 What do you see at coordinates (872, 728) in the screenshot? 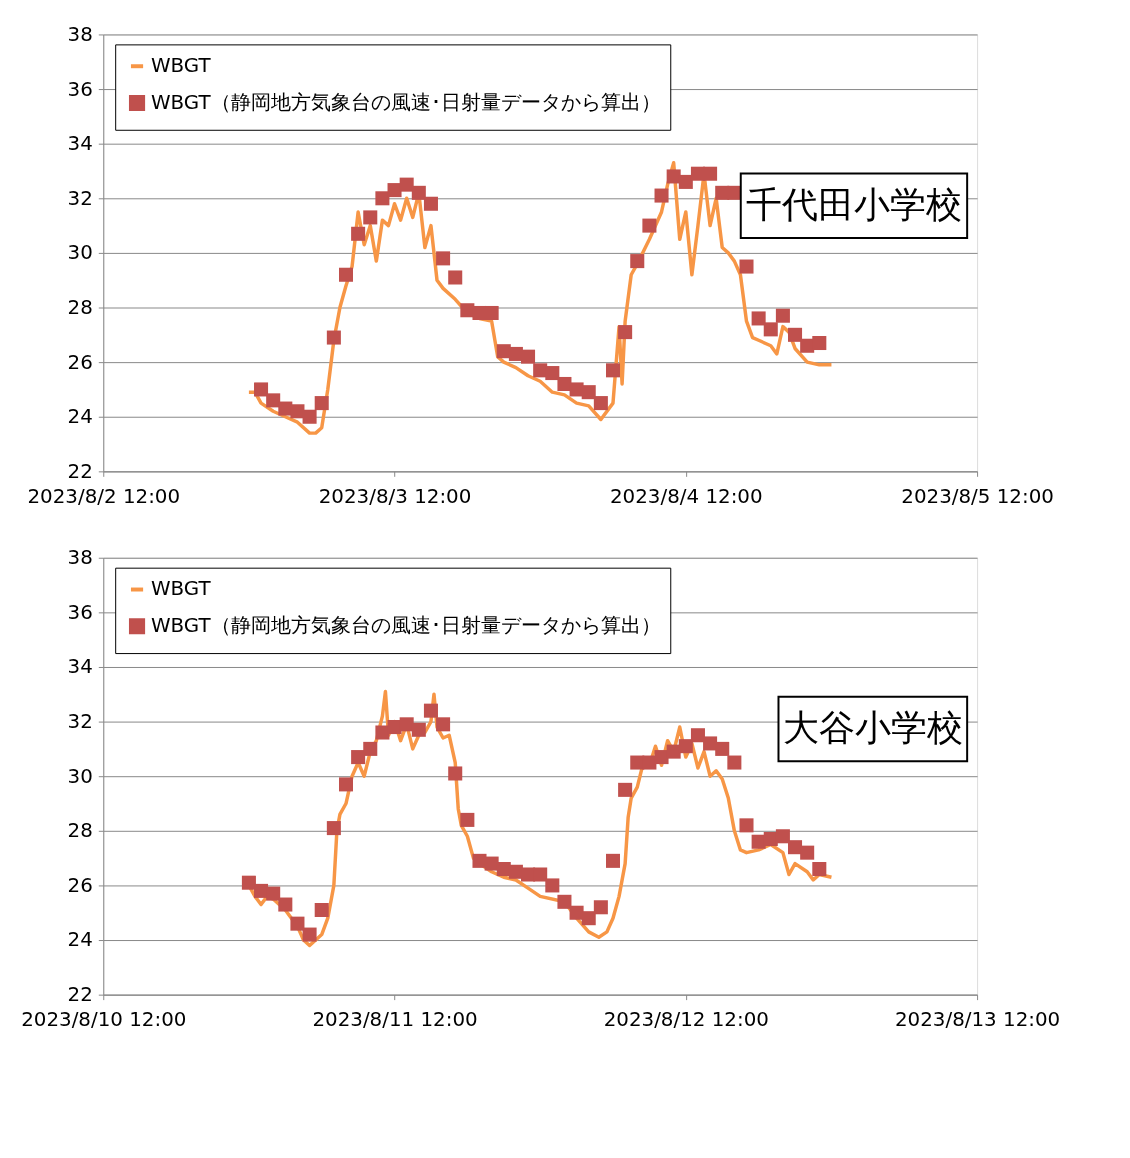
I see `annotation: 大谷小学校` at bounding box center [872, 728].